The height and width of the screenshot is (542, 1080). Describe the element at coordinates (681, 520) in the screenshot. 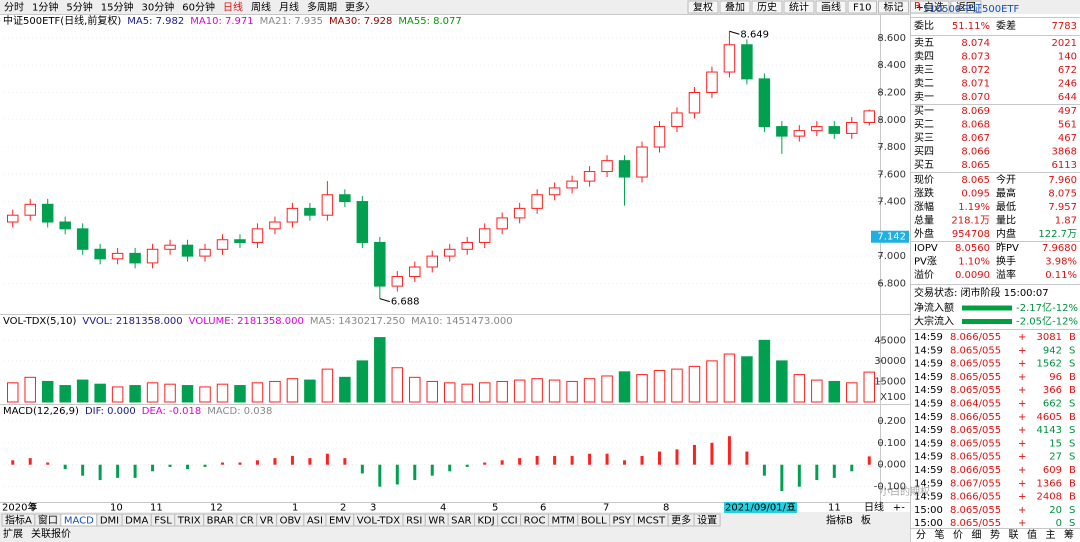

I see `indicator-tab-label: 更多` at that location.